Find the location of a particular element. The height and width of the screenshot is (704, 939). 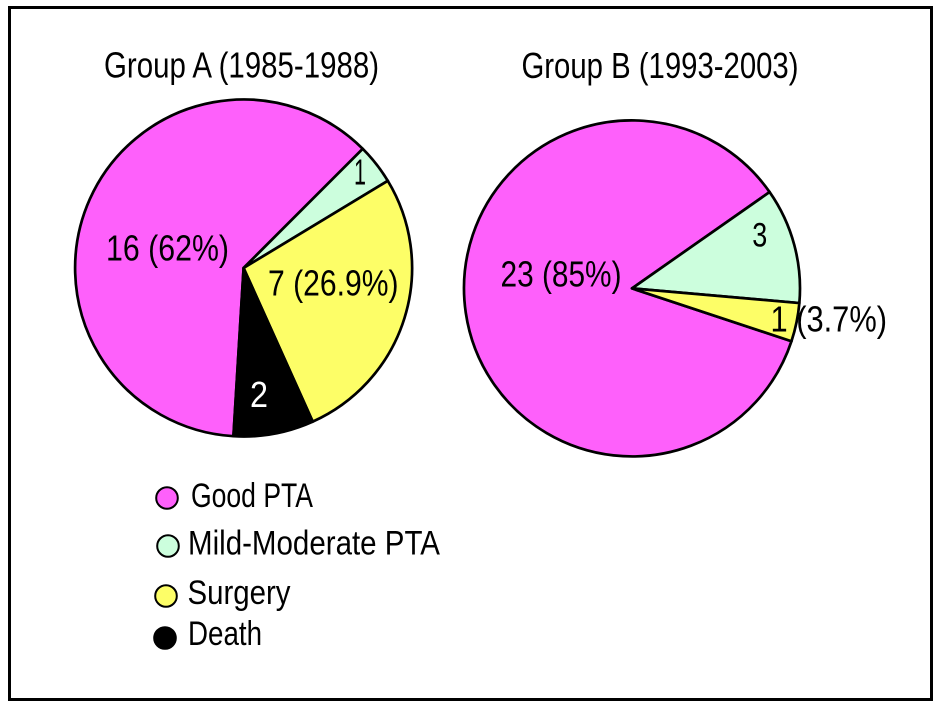

svg-text: Surgery is located at coordinates (239, 593).